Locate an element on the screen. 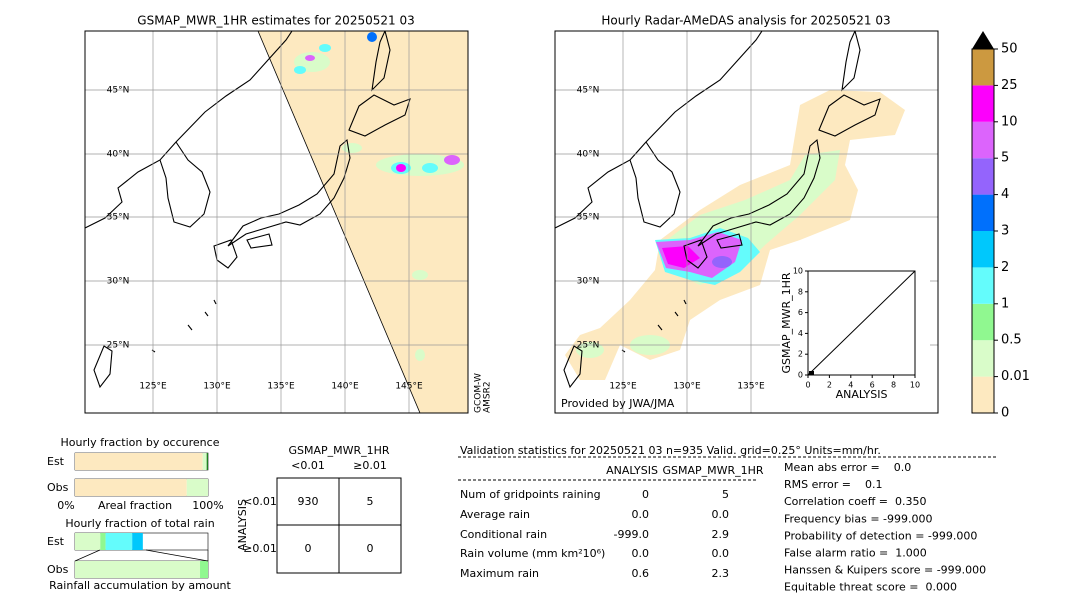 This screenshot has height=616, width=1080. lon-label: 145°E is located at coordinates (409, 387).